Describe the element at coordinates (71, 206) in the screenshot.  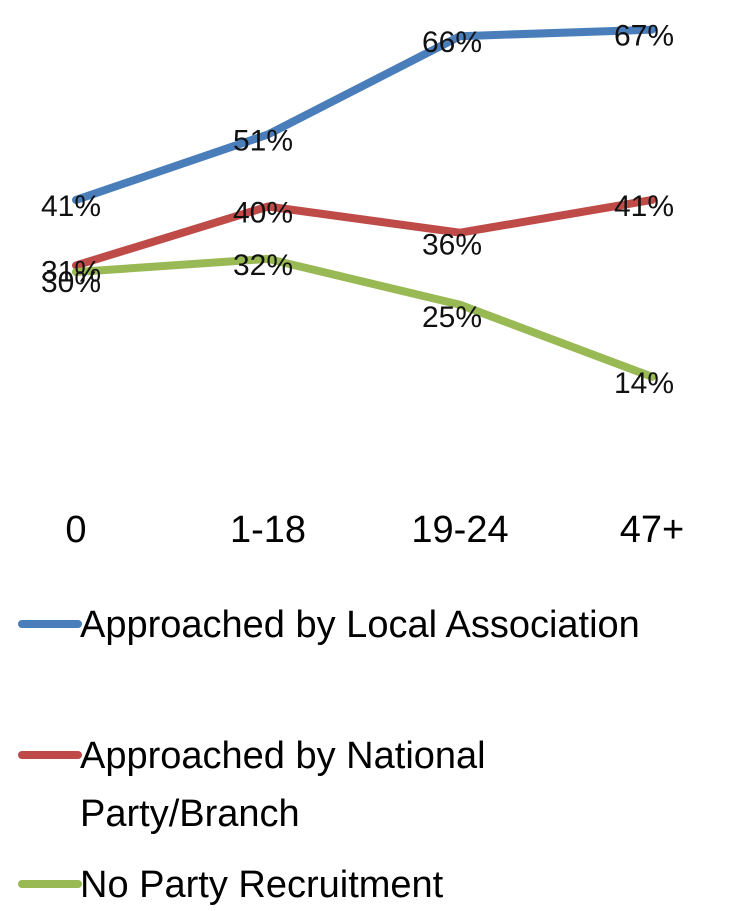
I see `data-label-approached-by-local-association-0: 41%` at that location.